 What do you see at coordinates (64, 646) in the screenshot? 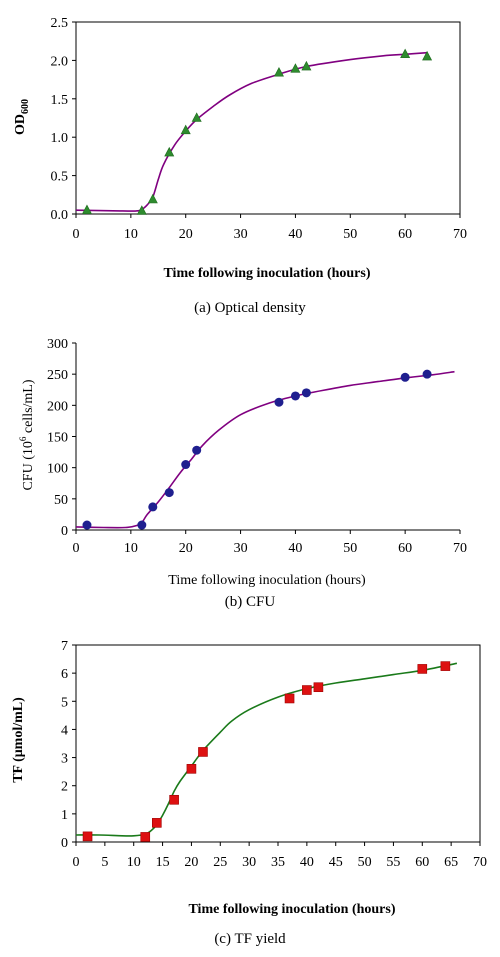
I see `y-tick-label: 7` at bounding box center [64, 646].